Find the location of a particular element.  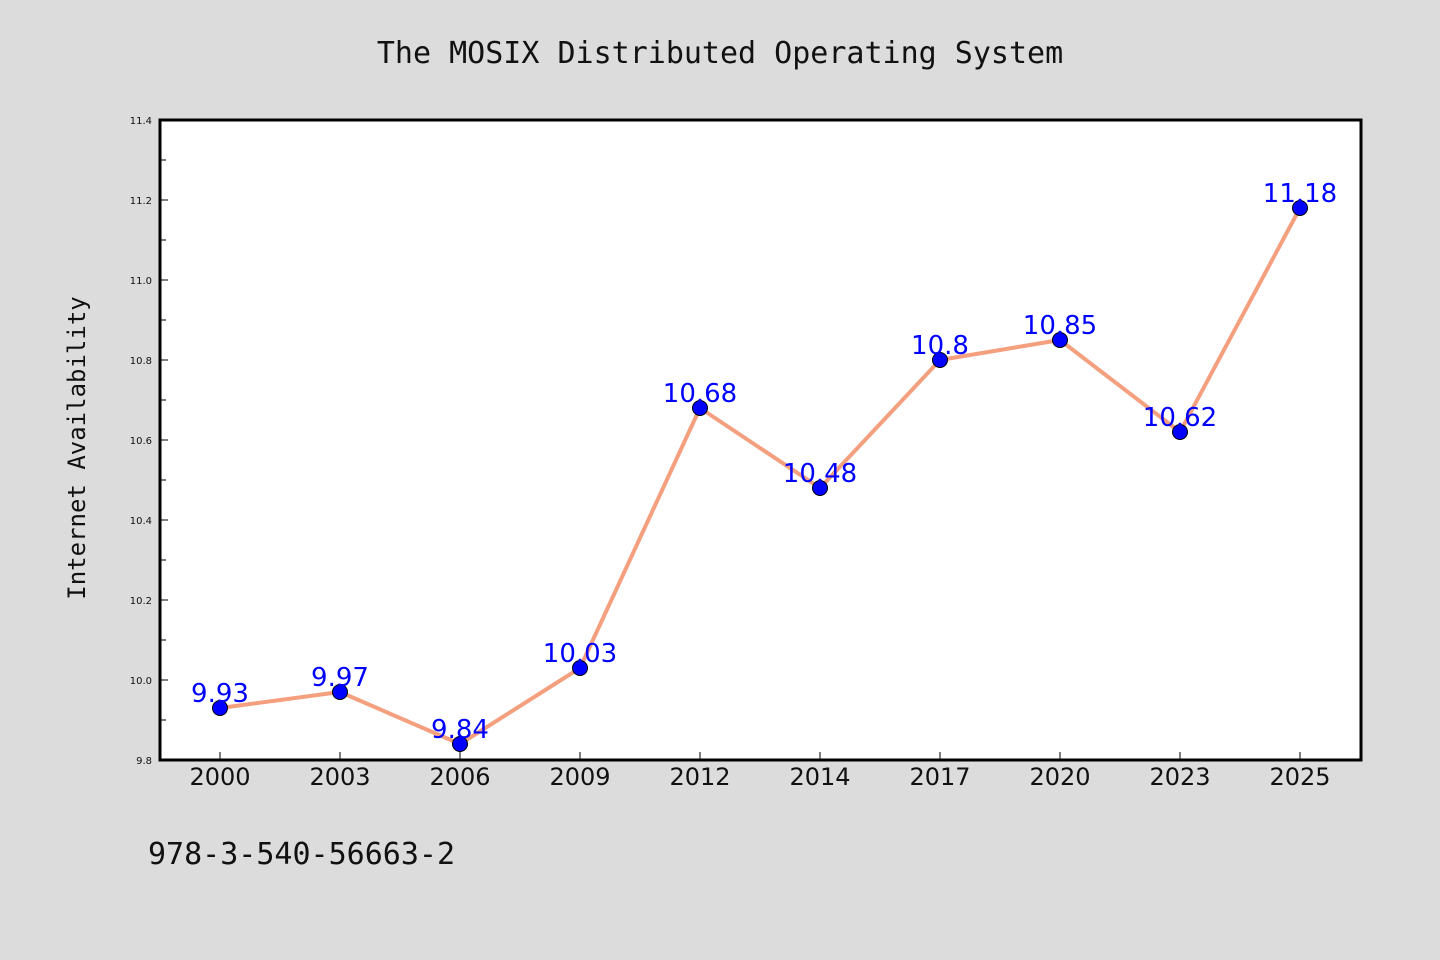

x-tick-label: 2025 is located at coordinates (1299, 777).